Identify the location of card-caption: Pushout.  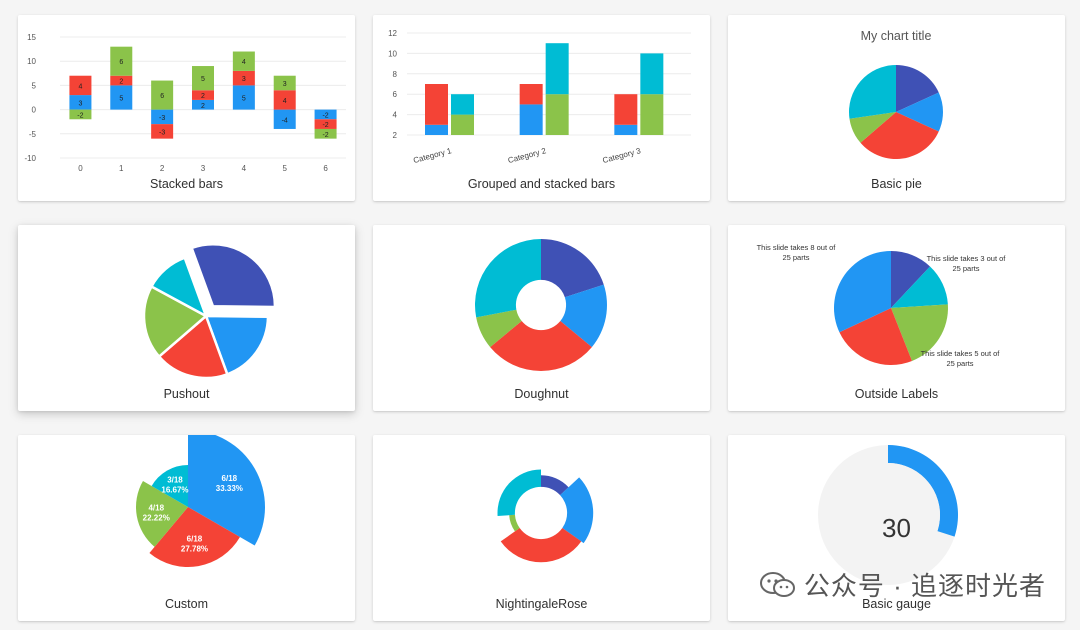
(186, 394).